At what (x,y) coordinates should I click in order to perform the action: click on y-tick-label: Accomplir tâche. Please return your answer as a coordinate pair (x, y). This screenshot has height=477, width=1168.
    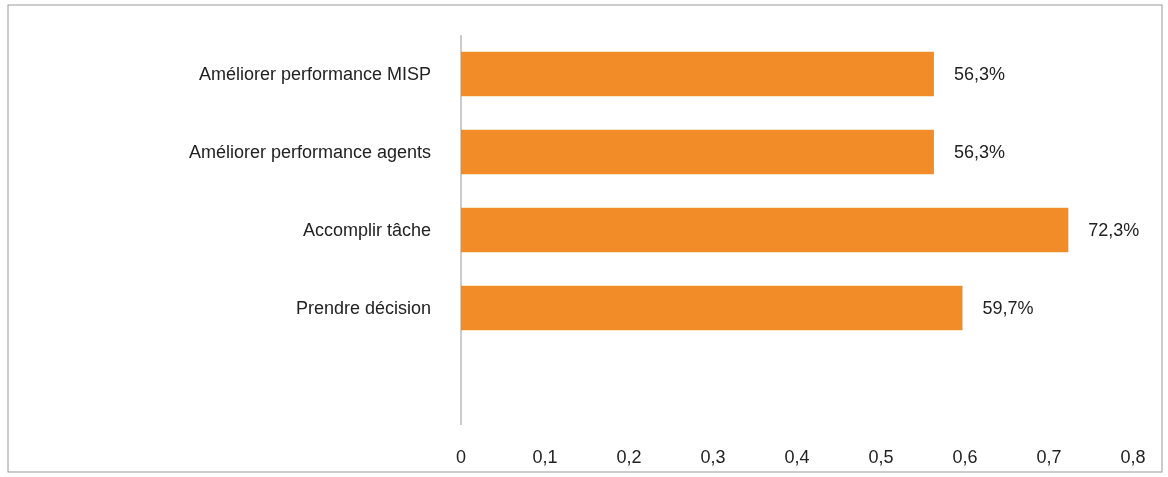
    Looking at the image, I should click on (366, 230).